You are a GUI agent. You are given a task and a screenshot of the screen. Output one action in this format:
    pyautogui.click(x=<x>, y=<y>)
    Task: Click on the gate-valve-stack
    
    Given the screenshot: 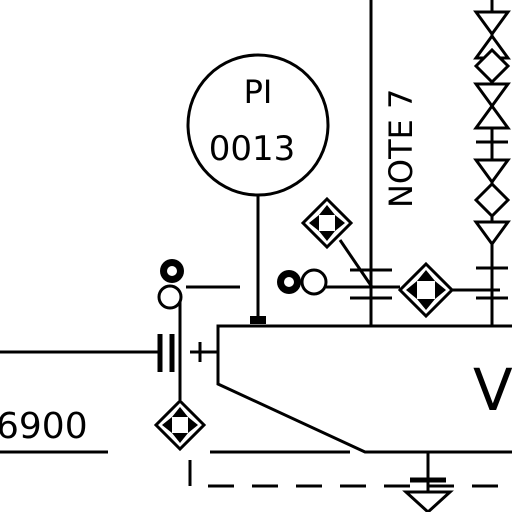 What is the action you would take?
    pyautogui.click(x=492, y=155)
    